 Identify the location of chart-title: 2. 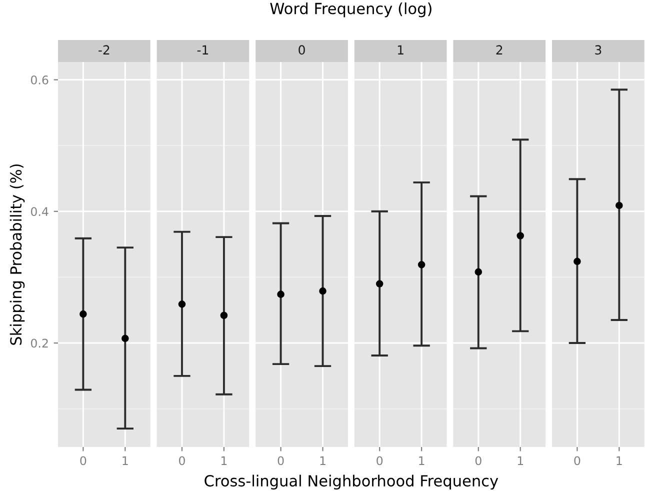
(499, 49).